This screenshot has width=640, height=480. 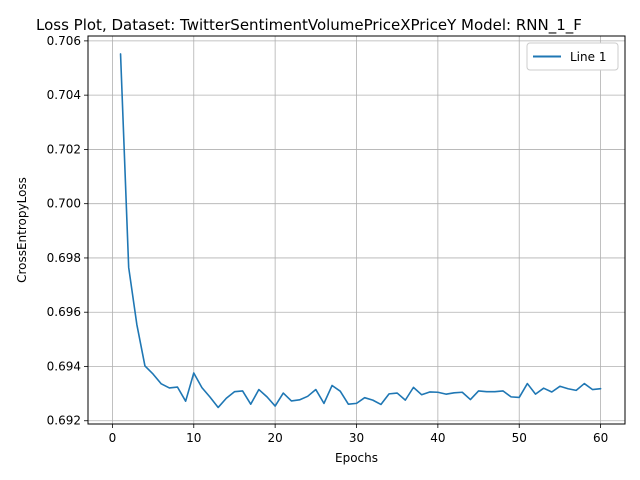 I want to click on legend: Line 1, so click(x=572, y=56).